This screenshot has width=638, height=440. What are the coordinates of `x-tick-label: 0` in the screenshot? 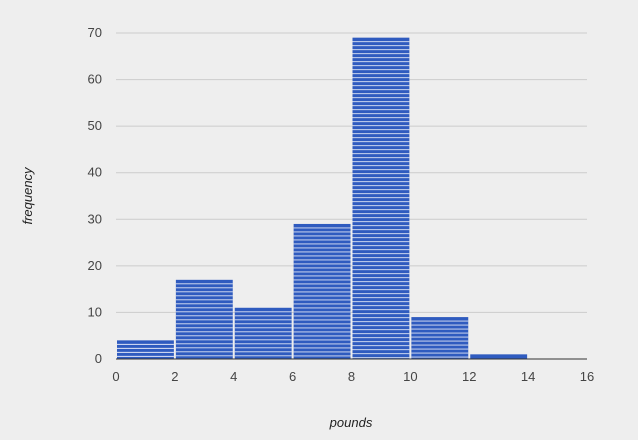 It's located at (115, 376).